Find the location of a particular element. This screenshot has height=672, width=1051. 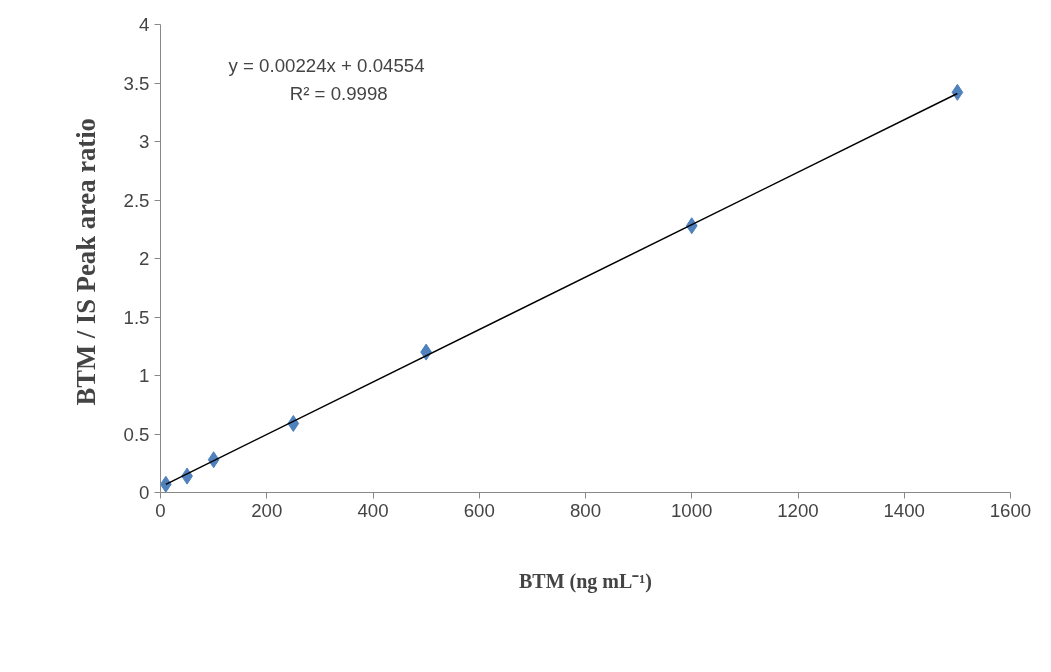

y-tick-label: 3.5 is located at coordinates (136, 83).